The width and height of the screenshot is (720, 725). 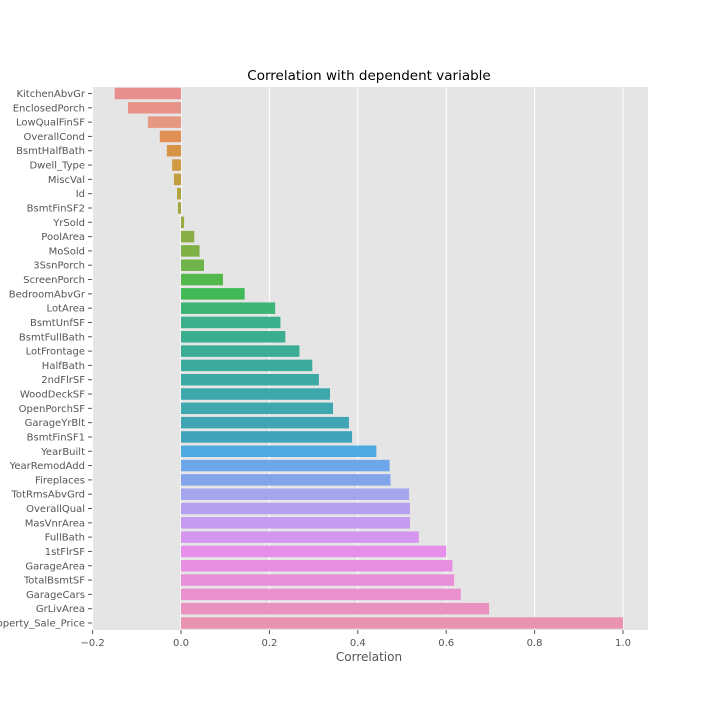 What do you see at coordinates (67, 251) in the screenshot?
I see `y-tick-label: MoSold` at bounding box center [67, 251].